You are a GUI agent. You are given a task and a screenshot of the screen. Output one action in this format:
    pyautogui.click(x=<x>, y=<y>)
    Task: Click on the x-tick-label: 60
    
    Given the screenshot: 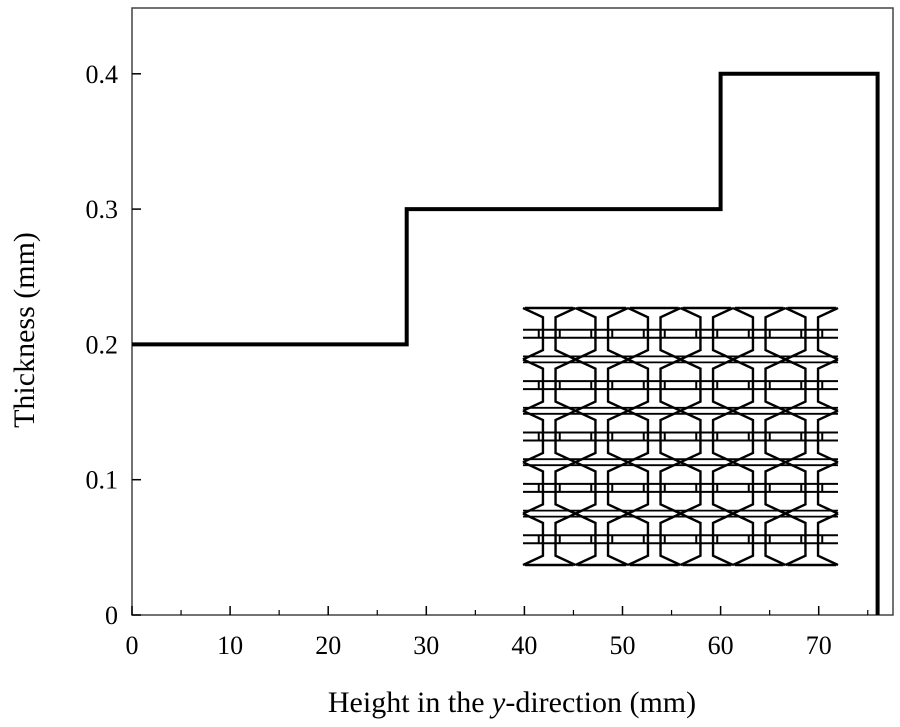 What is the action you would take?
    pyautogui.click(x=721, y=645)
    